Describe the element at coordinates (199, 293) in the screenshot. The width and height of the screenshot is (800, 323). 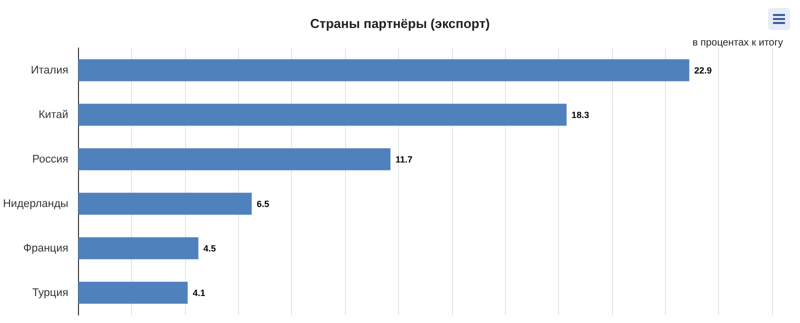
I see `data-label: 4.1` at that location.